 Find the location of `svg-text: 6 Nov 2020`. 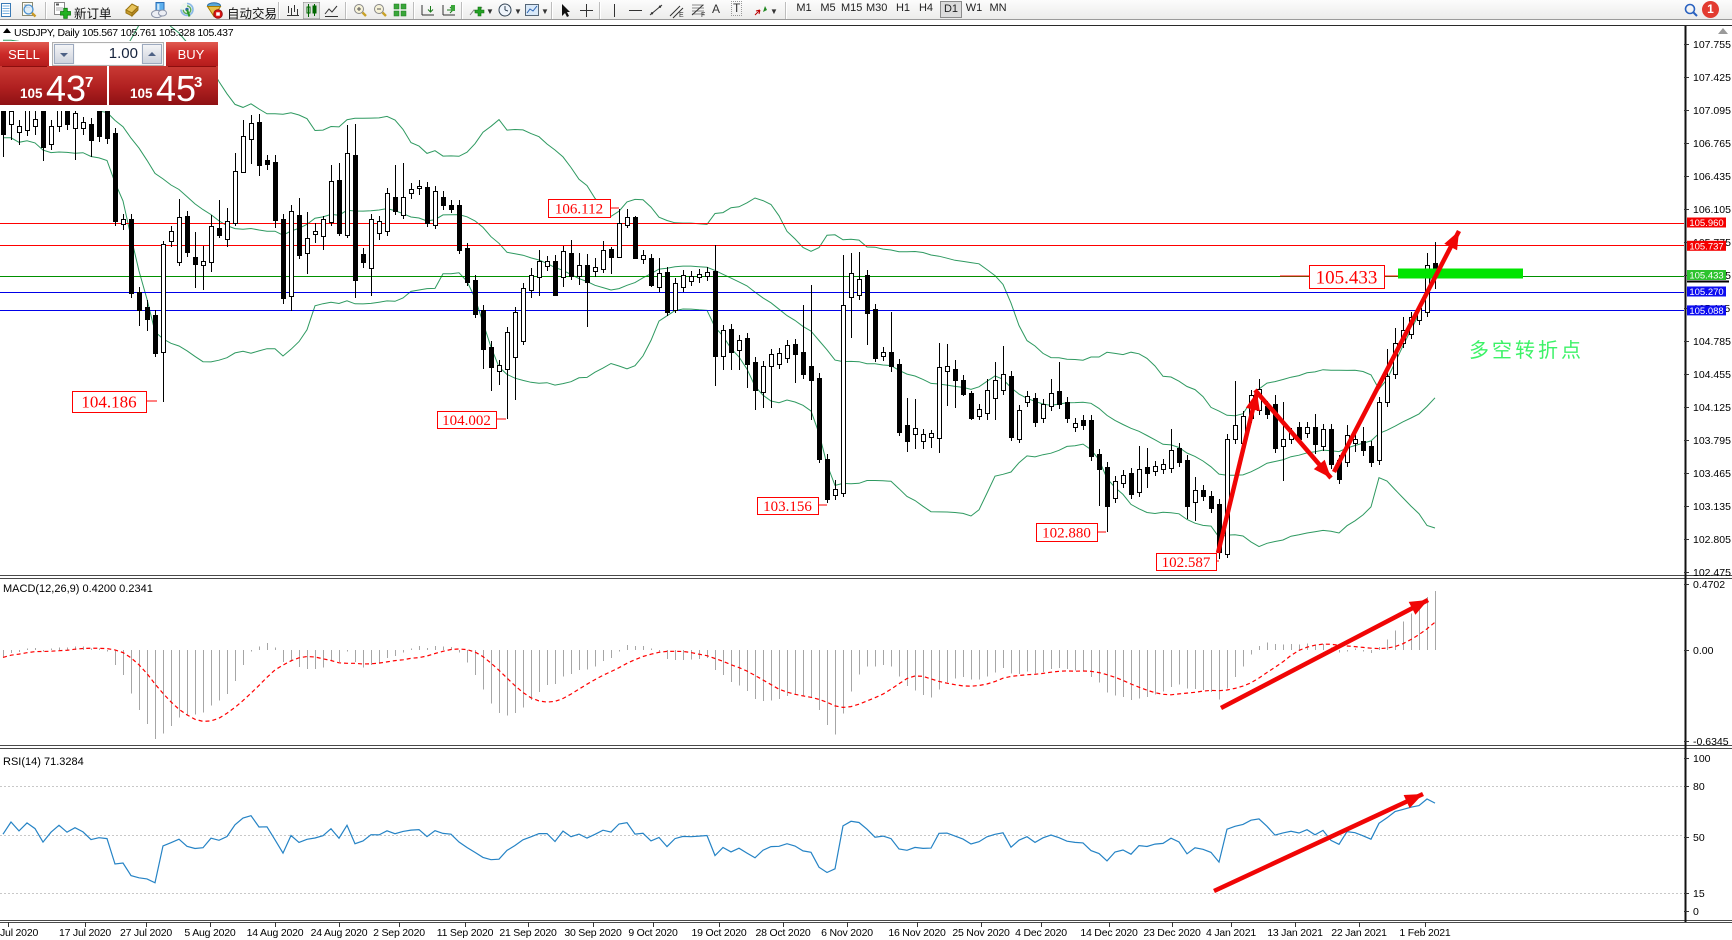

svg-text: 6 Nov 2020 is located at coordinates (847, 933).